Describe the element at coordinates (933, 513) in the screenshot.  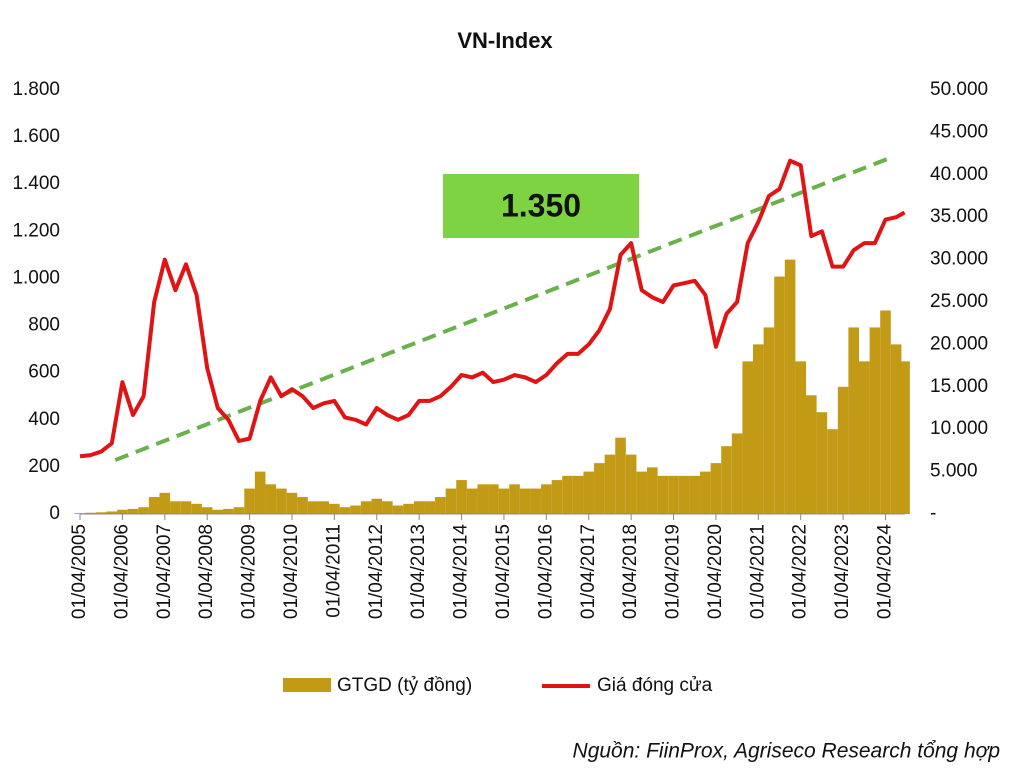
I see `y2-tick-label: -` at that location.